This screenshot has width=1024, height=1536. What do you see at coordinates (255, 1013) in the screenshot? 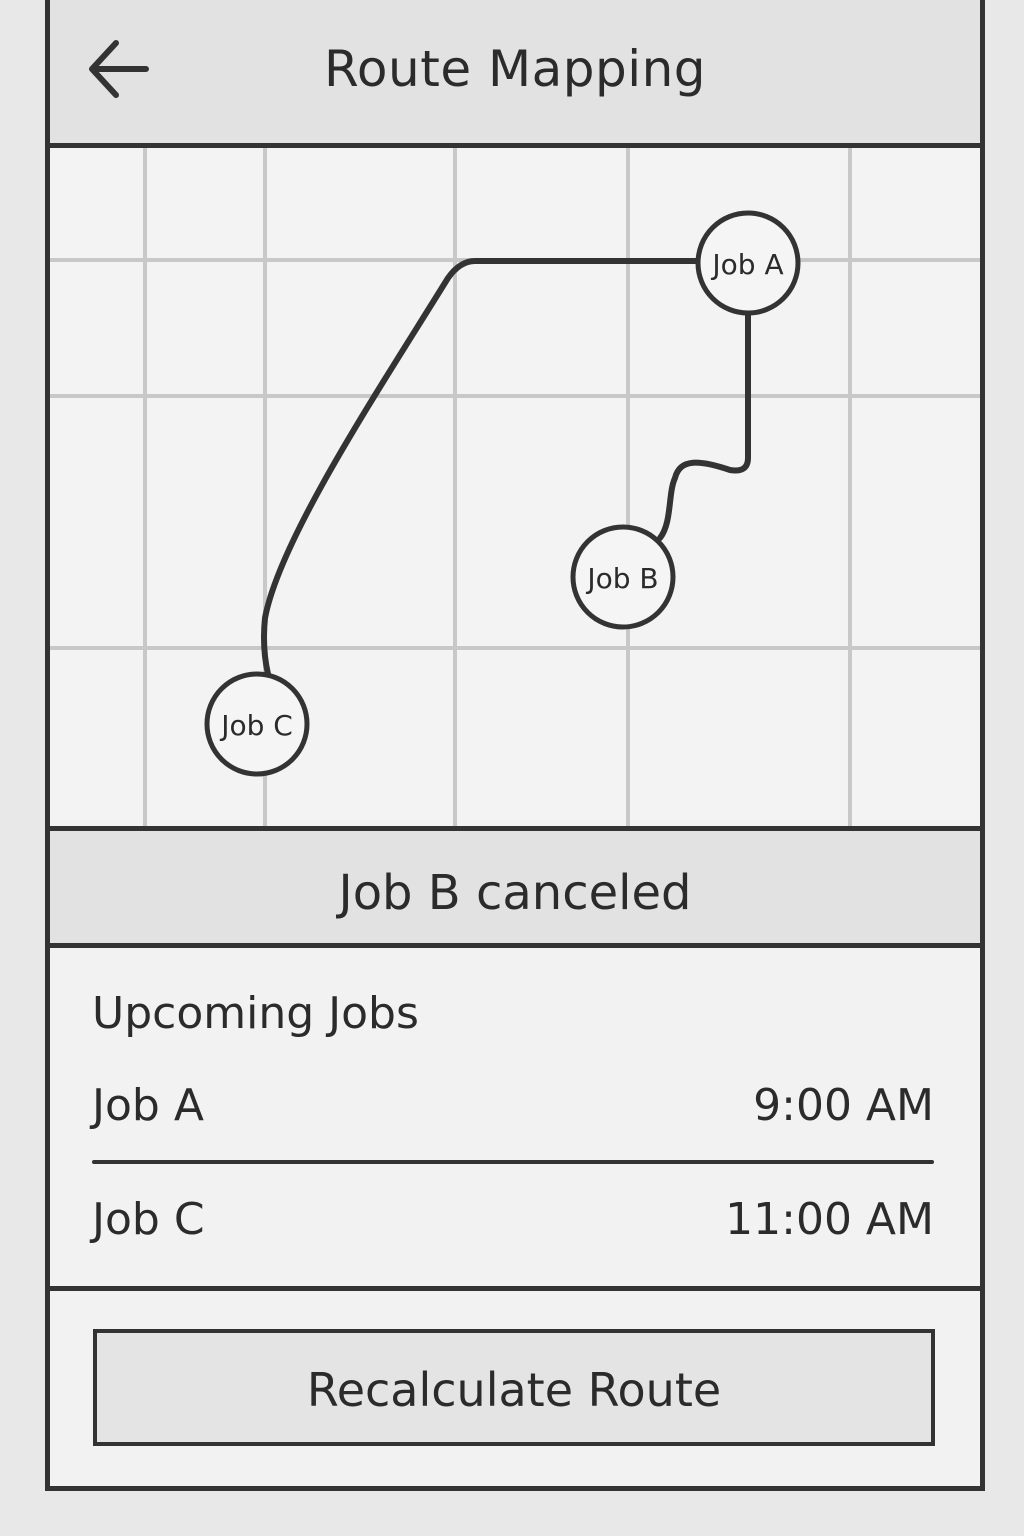
I see `section-title: Upcoming Jobs` at bounding box center [255, 1013].